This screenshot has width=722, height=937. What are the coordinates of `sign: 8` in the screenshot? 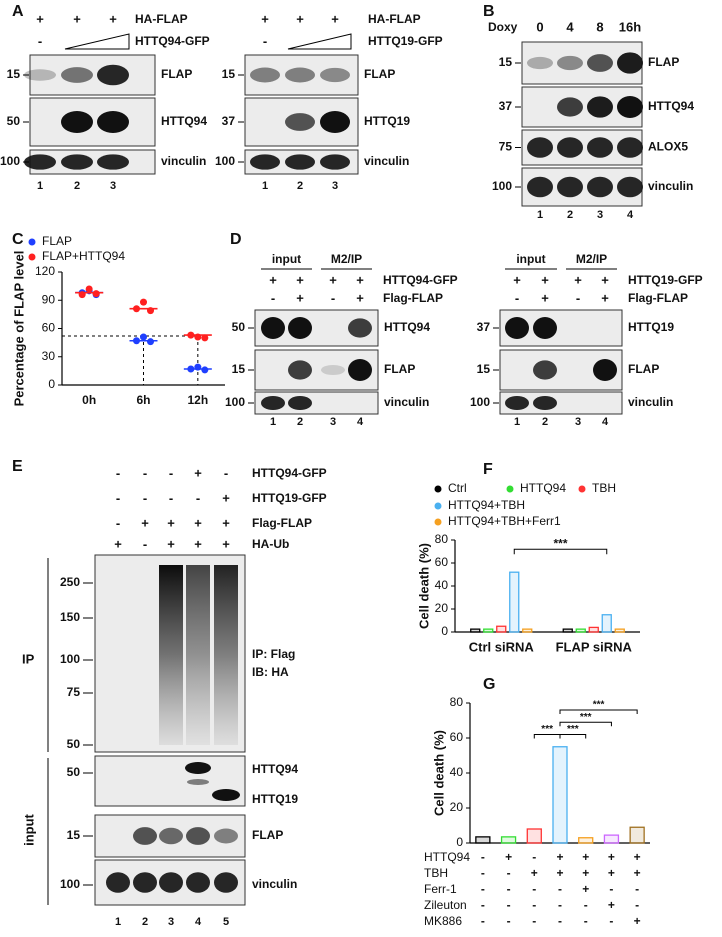 It's located at (599, 26).